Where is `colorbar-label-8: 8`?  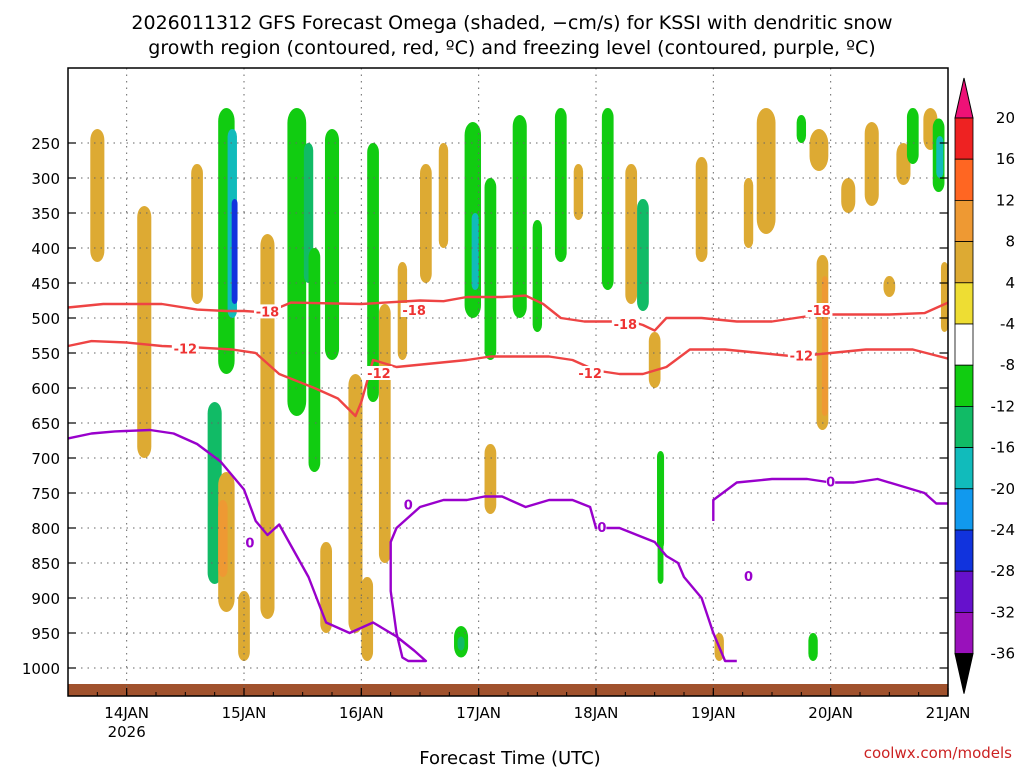 colorbar-label-8: 8 is located at coordinates (1010, 242).